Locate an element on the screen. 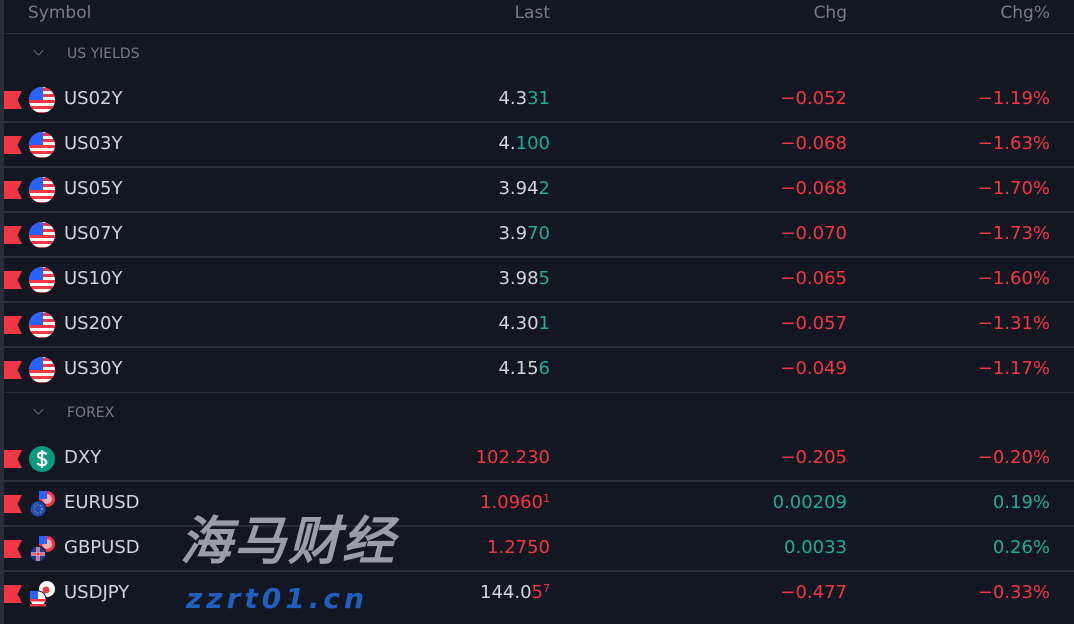 This screenshot has height=624, width=1074. table-row: US02Y 4.331 −0.052 −1.19% is located at coordinates (539, 100).